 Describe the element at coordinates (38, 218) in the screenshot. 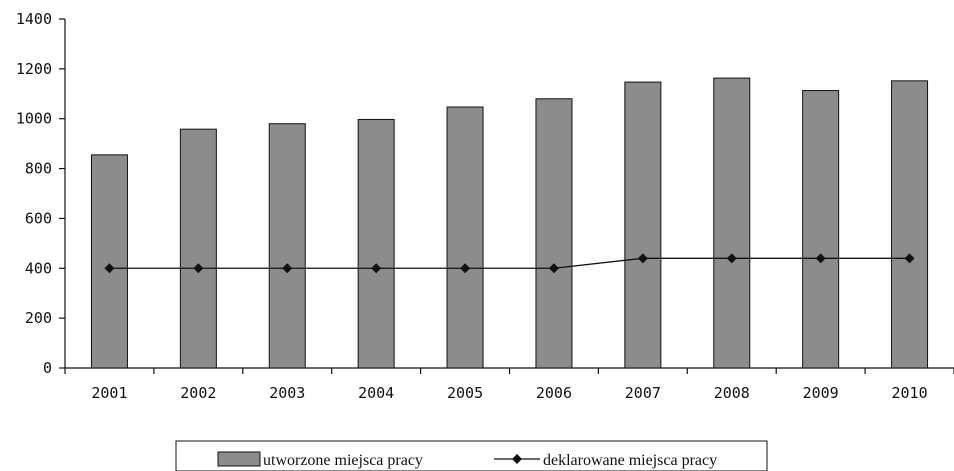

I see `y-tick-label: 600` at that location.